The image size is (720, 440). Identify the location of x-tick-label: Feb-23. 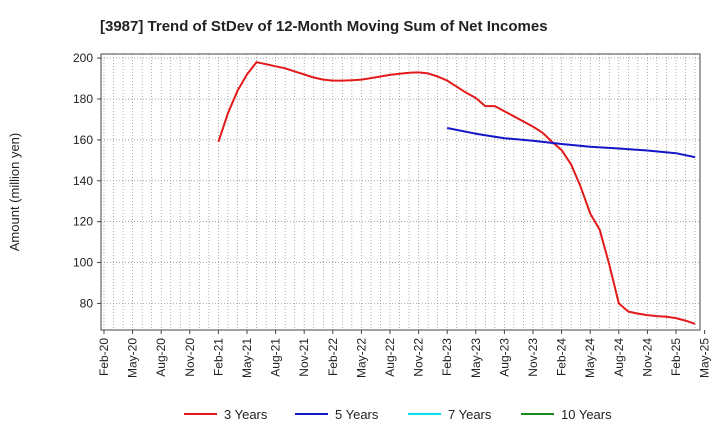
(447, 357).